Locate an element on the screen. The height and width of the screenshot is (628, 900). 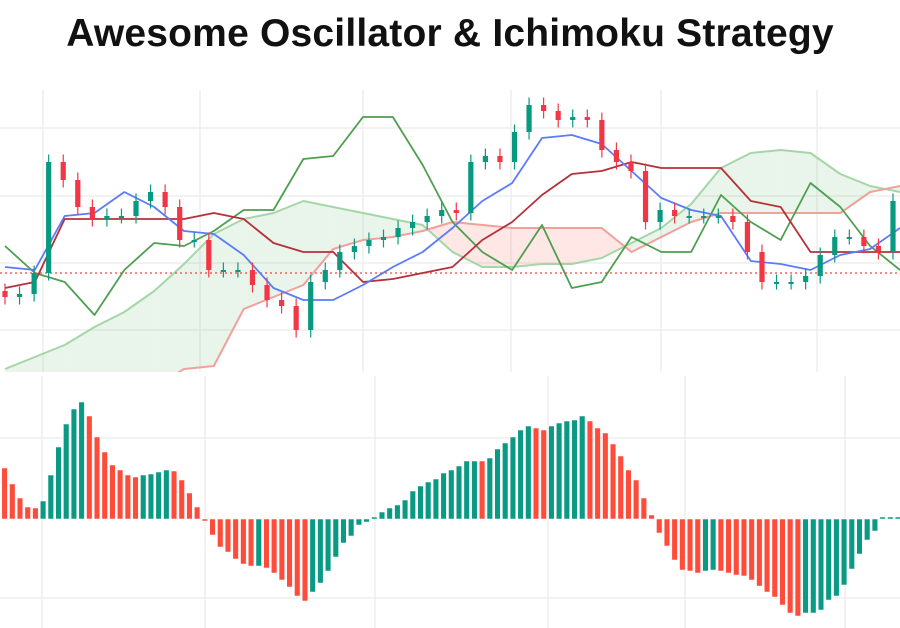
cloud-segment-bearish is located at coordinates (616, 243).